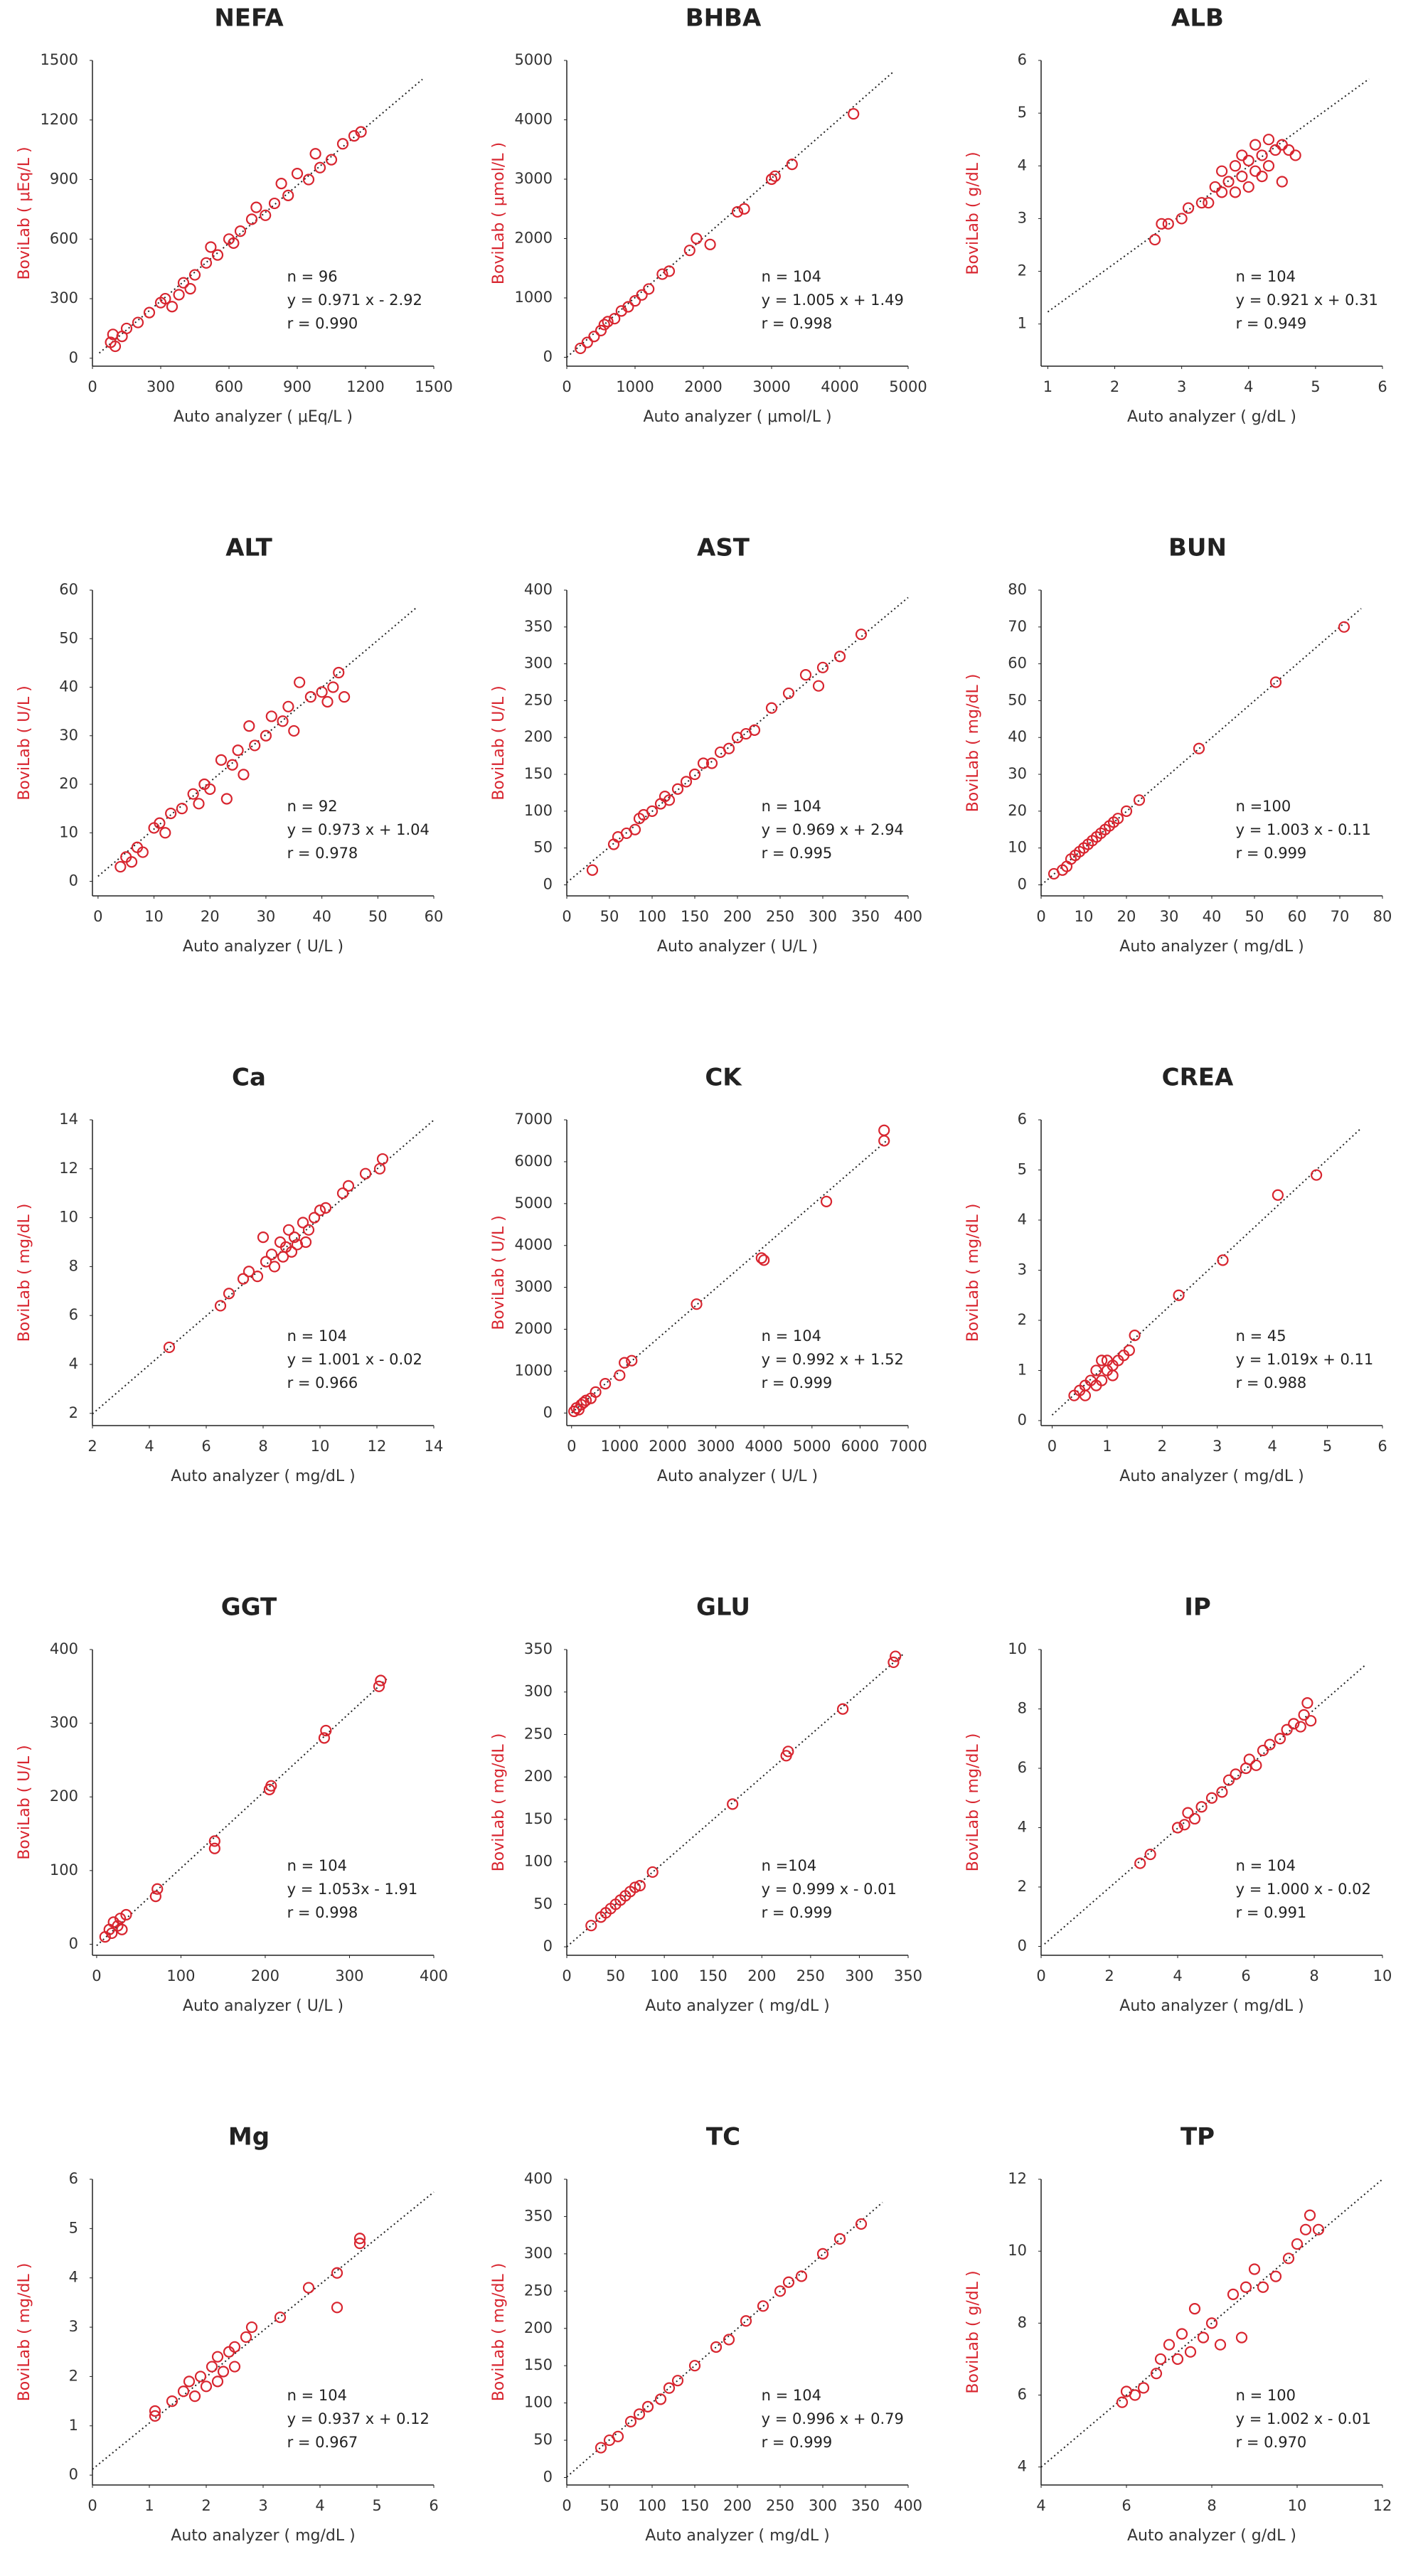  Describe the element at coordinates (1023, 113) in the screenshot. I see `y-tick-label: 5` at that location.